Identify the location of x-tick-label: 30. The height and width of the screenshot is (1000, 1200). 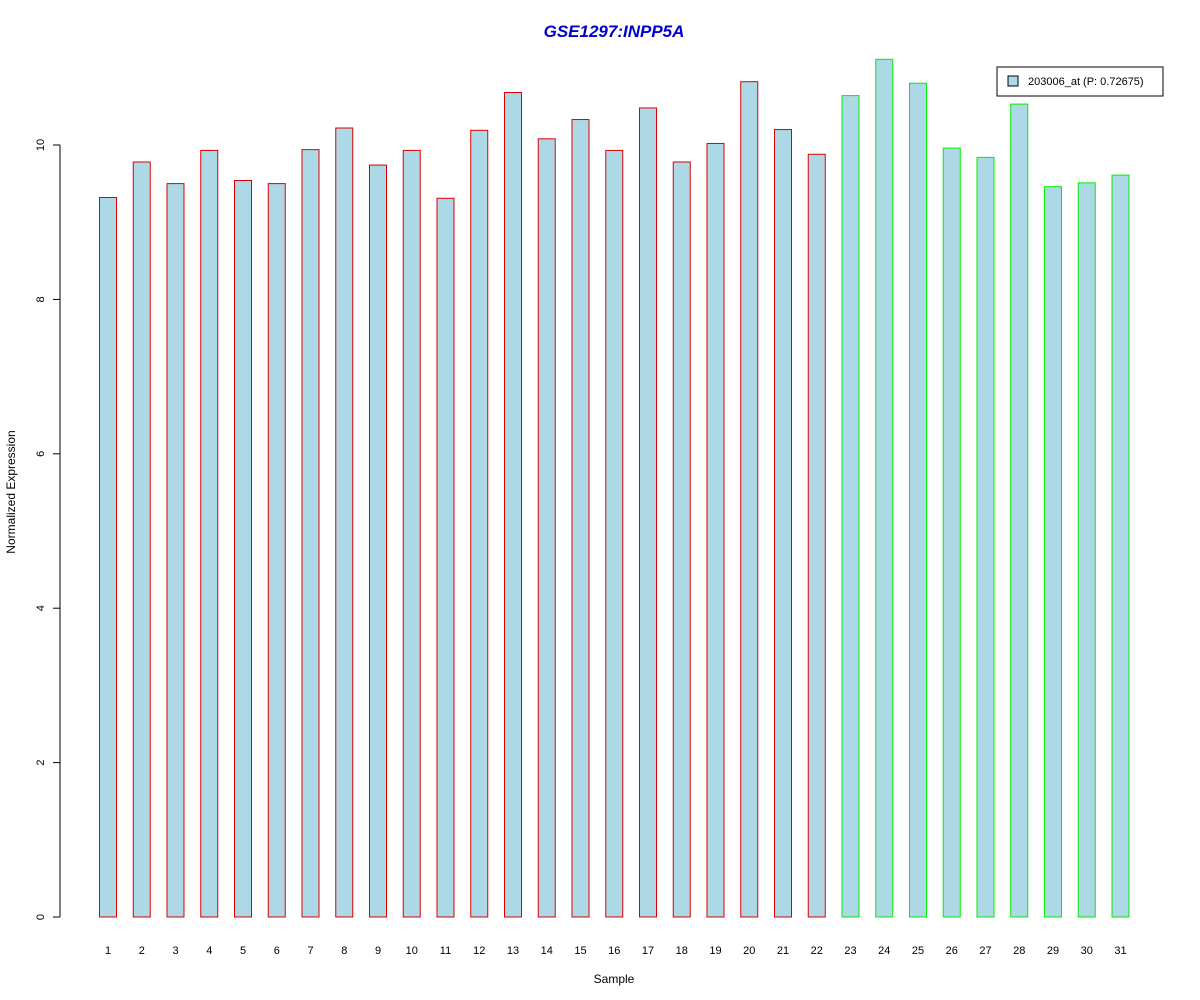
(1087, 951).